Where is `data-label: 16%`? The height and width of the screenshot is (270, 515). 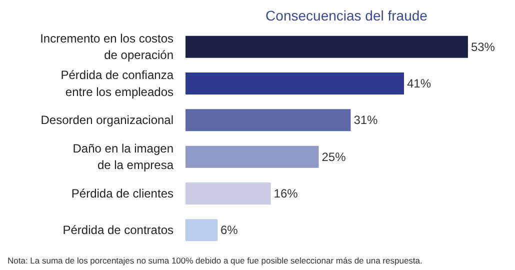 data-label: 16% is located at coordinates (286, 193).